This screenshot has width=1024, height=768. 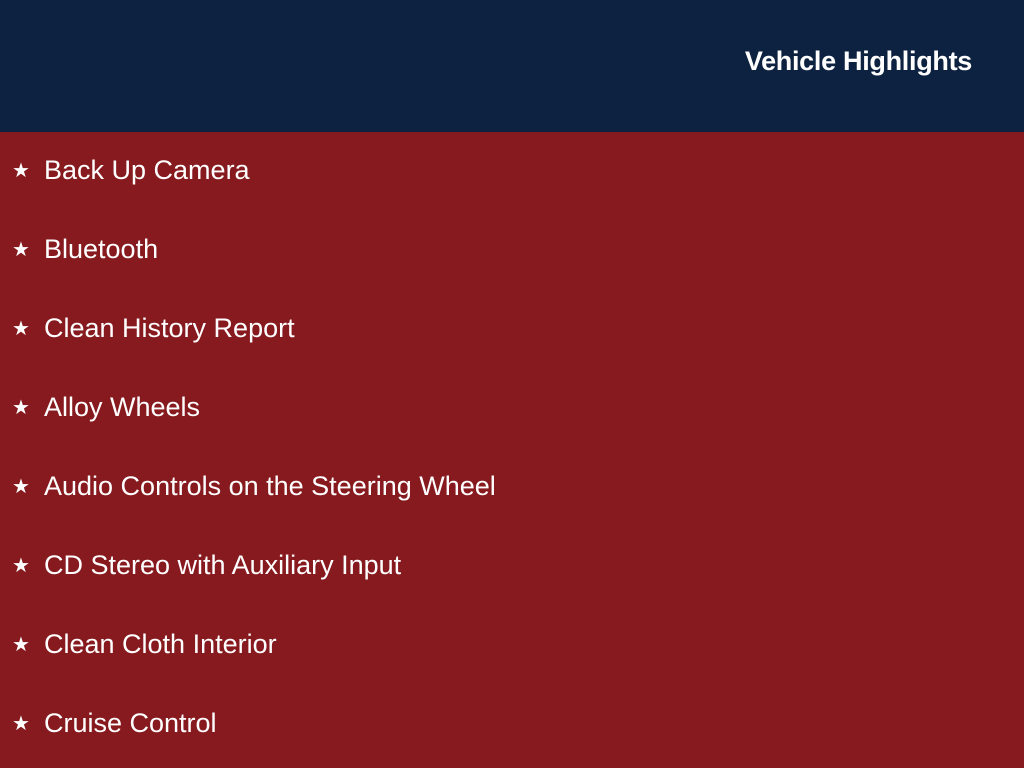 I want to click on highlight-item: ★ Clean Cloth Interior, so click(x=144, y=644).